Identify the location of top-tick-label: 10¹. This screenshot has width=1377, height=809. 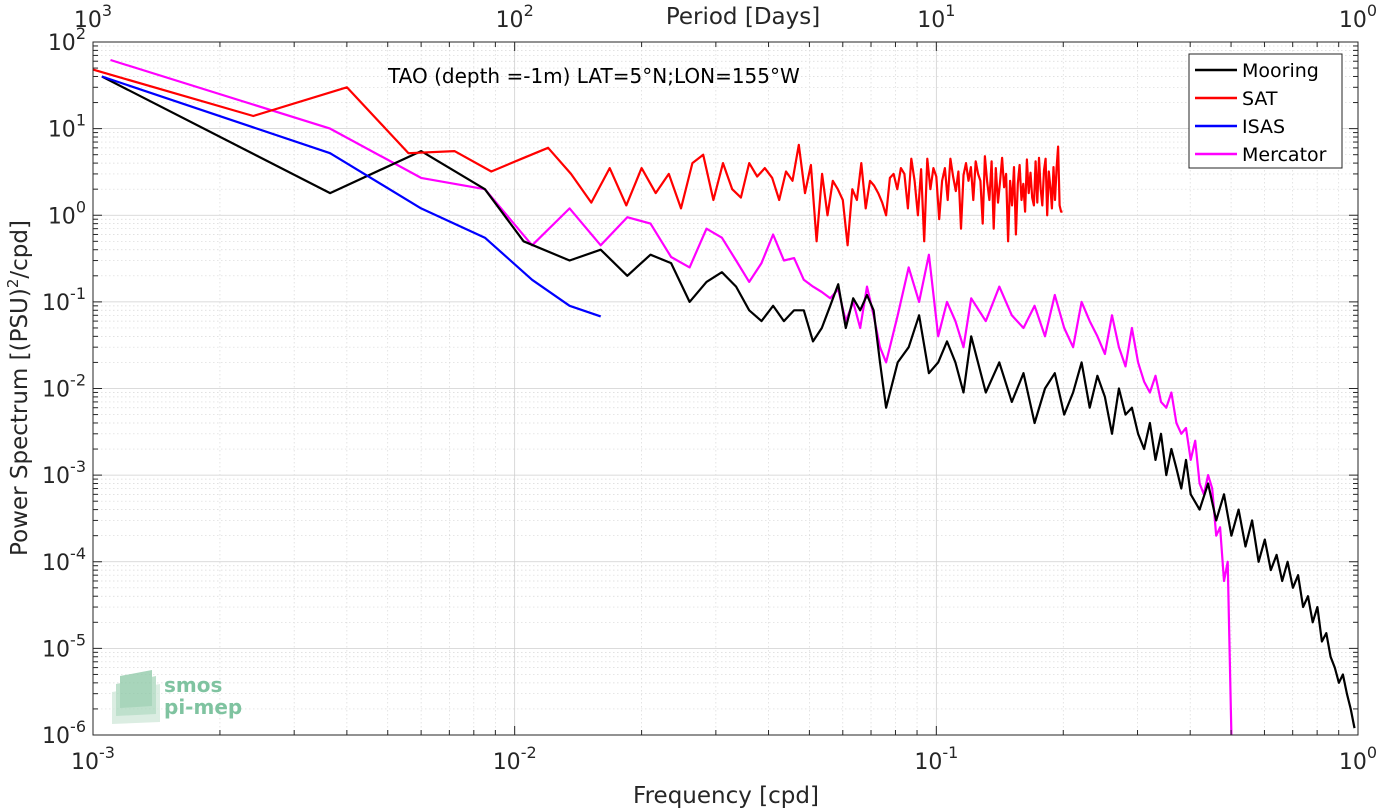
(936, 17).